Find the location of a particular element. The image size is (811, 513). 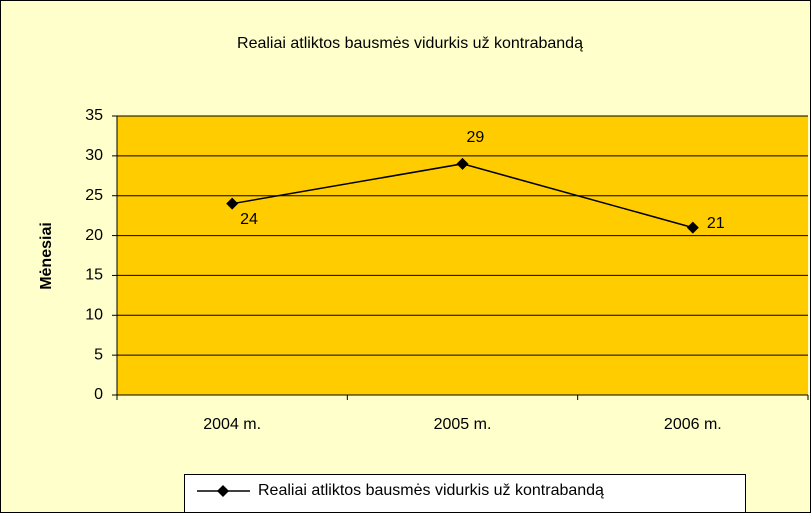

x-tick-label: 2004 m. is located at coordinates (232, 424).